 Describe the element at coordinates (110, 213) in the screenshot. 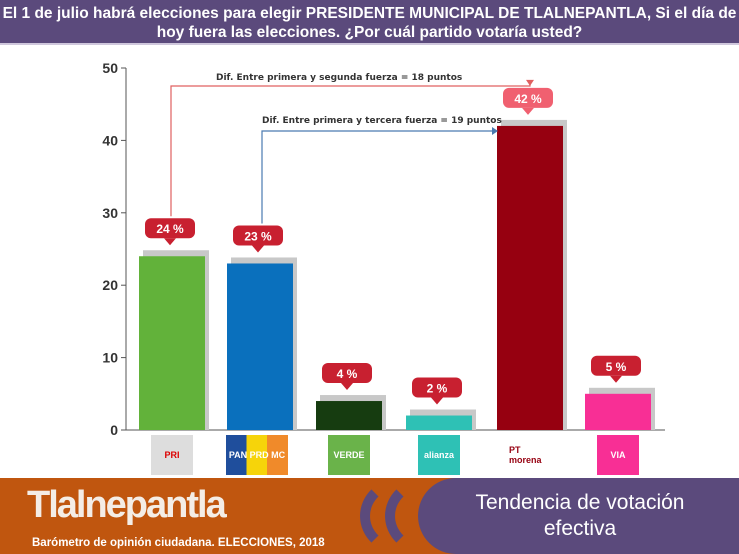

I see `y-tick-label: 30` at that location.